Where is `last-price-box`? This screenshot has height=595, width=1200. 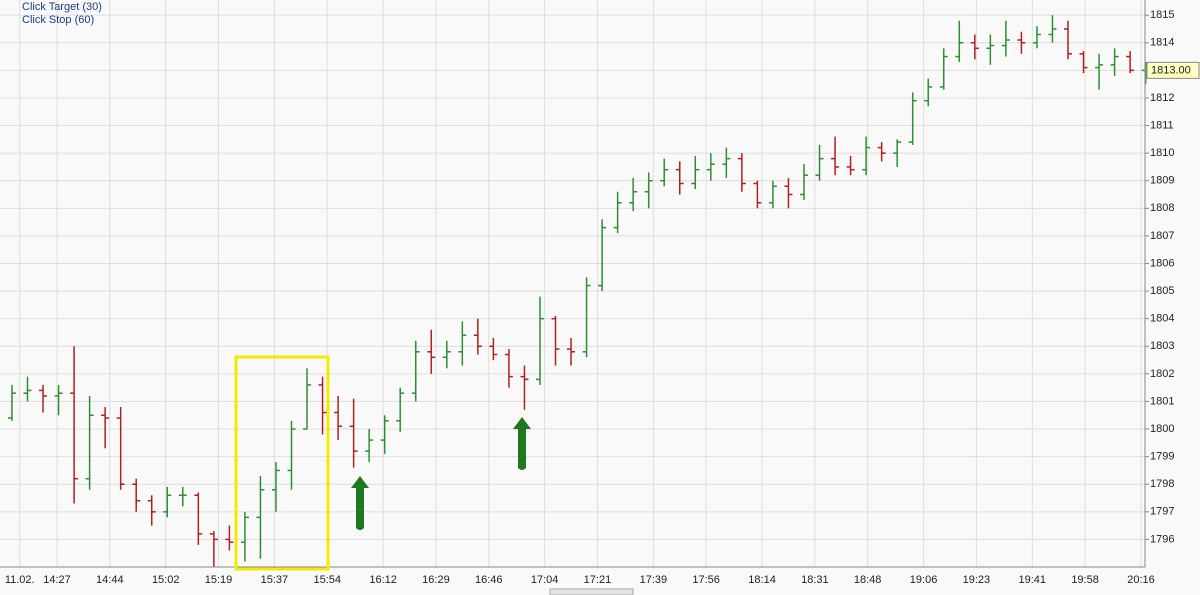 last-price-box is located at coordinates (1173, 70).